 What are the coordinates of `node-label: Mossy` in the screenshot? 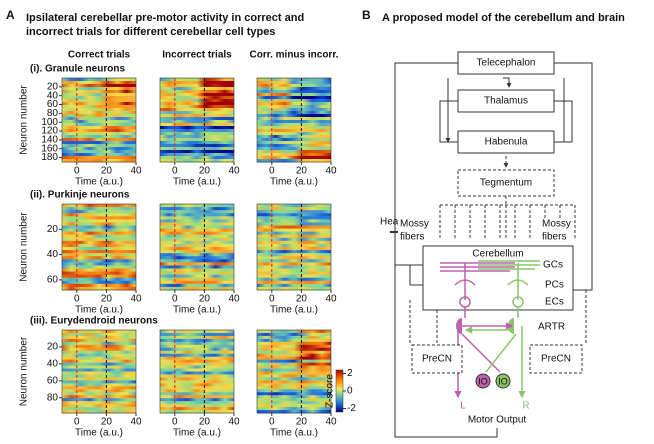 It's located at (414, 224).